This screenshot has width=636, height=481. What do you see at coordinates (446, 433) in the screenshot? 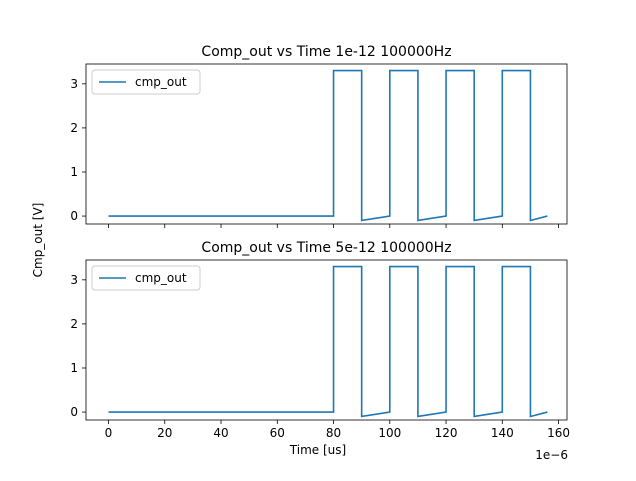
I see `x-tick-label: 120` at bounding box center [446, 433].